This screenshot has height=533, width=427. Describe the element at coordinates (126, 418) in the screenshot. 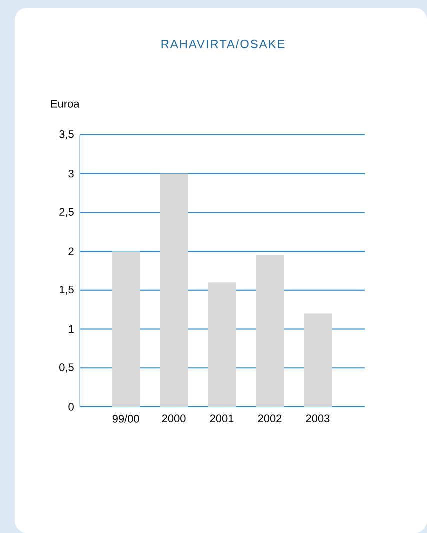

I see `x-tick-label: 99/00` at that location.